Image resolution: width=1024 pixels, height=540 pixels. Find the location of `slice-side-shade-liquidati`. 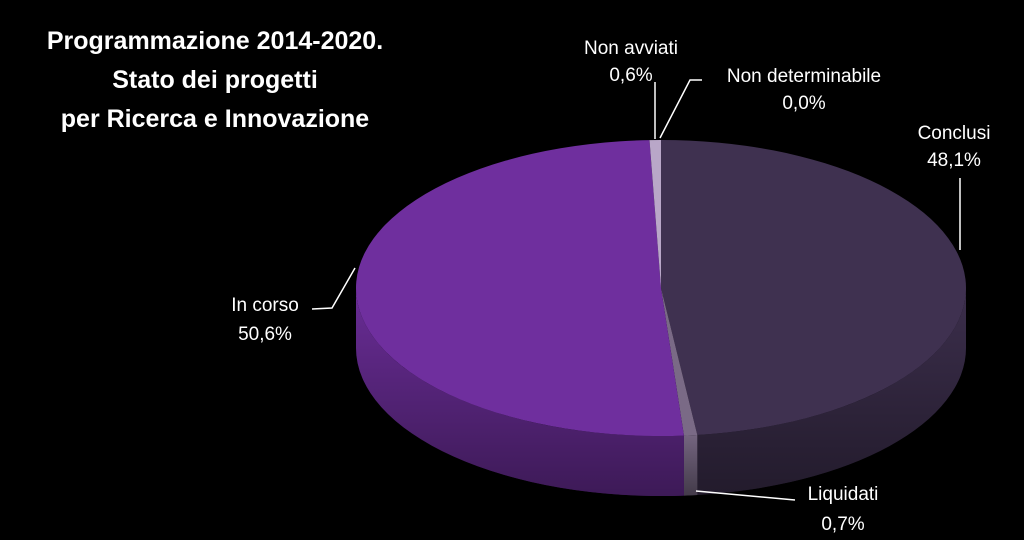

slice-side-shade-liquidati is located at coordinates (690, 465).